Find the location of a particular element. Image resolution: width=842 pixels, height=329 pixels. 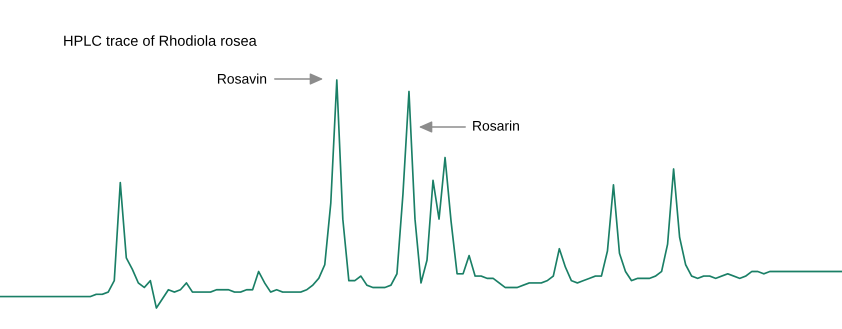

annotation: Rosavin is located at coordinates (242, 79).